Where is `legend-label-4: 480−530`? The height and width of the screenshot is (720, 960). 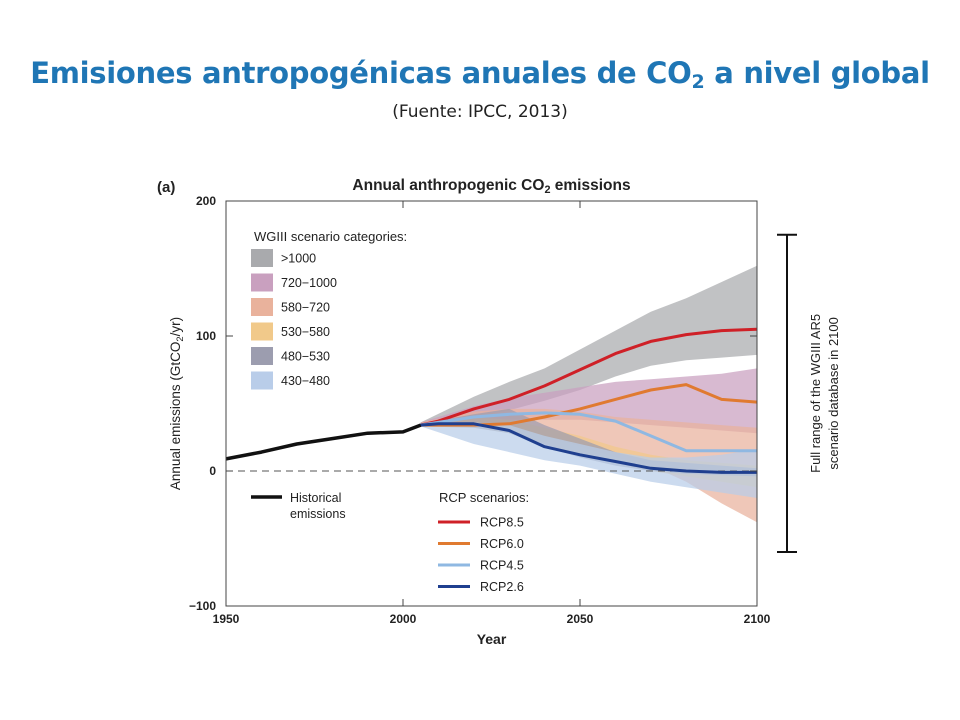
legend-label-4: 480−530 is located at coordinates (305, 357).